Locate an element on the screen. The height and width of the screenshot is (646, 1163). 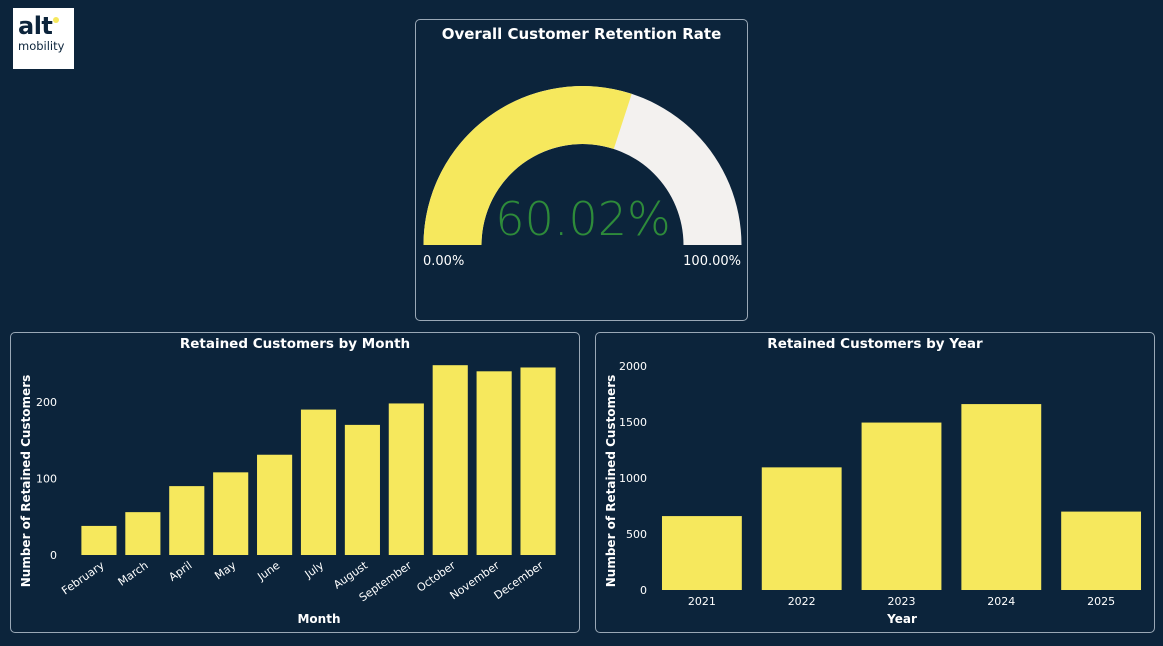
year-xtick-label: 2023 is located at coordinates (902, 601).